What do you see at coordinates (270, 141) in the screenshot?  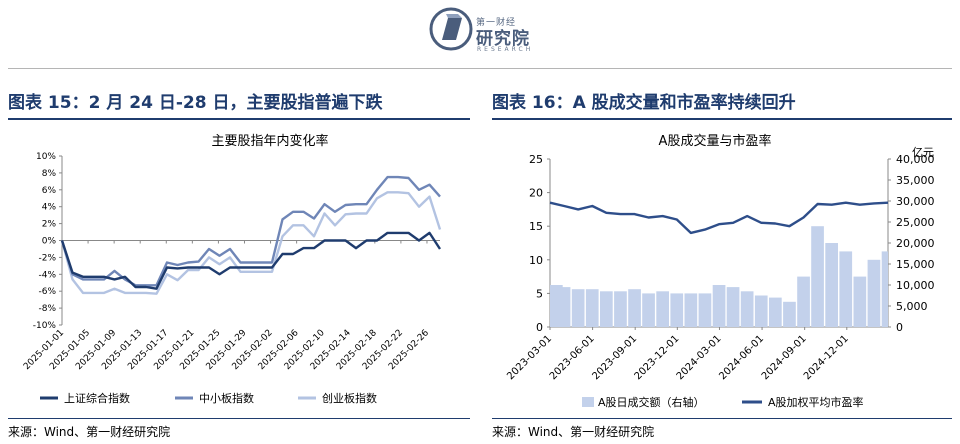 I see `left-chart-title: 主要股指年内变化率` at bounding box center [270, 141].